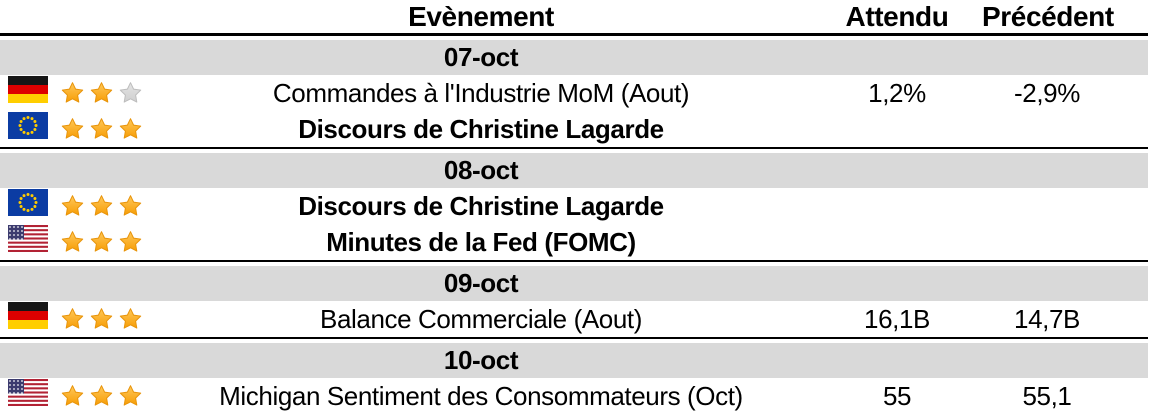  I want to click on date-label: 08-oct, so click(481, 170).